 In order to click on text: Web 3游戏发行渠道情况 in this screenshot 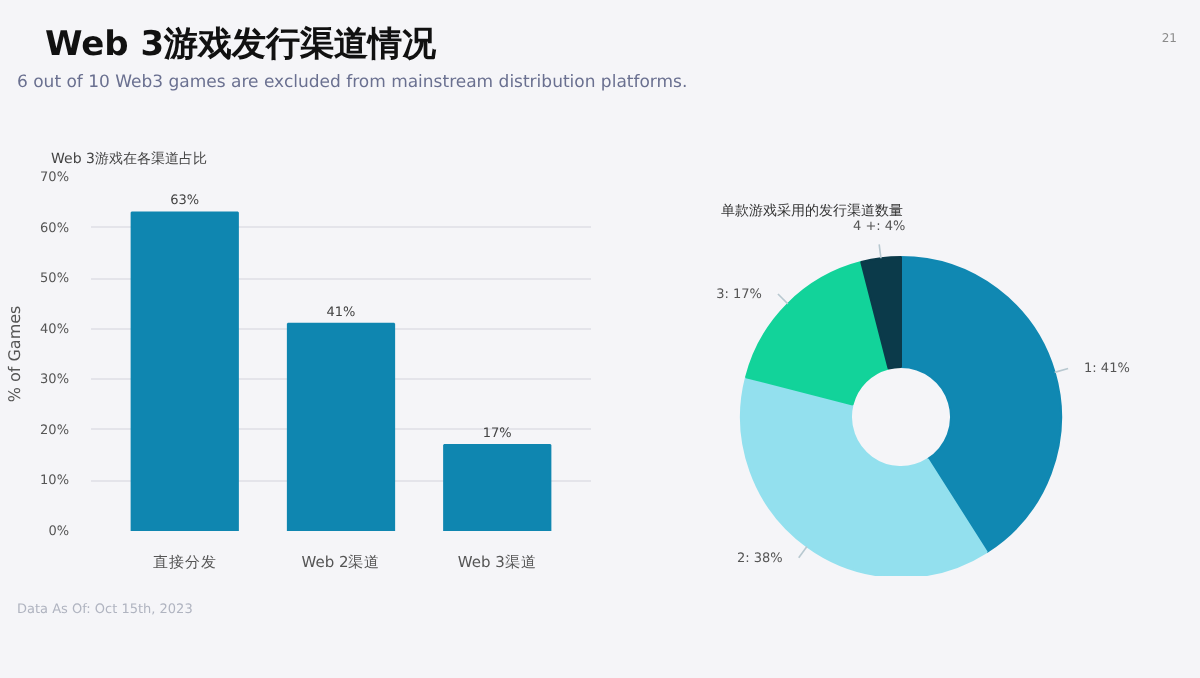, I will do `click(242, 45)`.